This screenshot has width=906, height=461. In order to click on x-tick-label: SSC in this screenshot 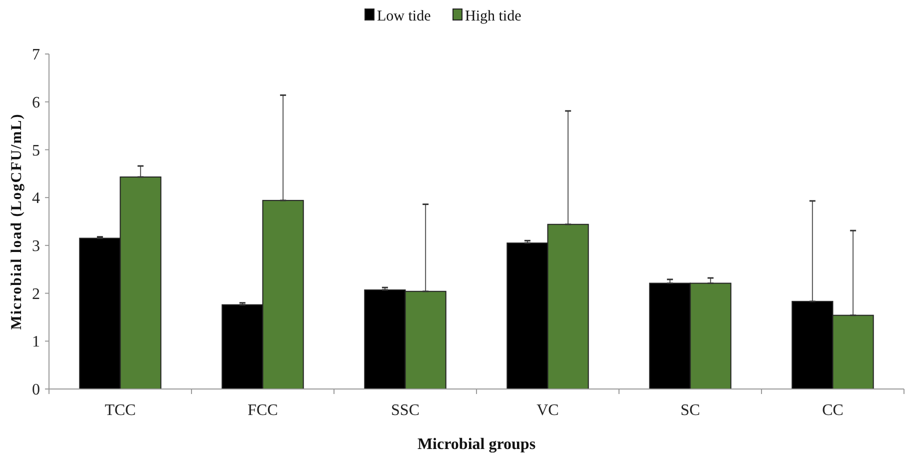, I will do `click(405, 410)`.